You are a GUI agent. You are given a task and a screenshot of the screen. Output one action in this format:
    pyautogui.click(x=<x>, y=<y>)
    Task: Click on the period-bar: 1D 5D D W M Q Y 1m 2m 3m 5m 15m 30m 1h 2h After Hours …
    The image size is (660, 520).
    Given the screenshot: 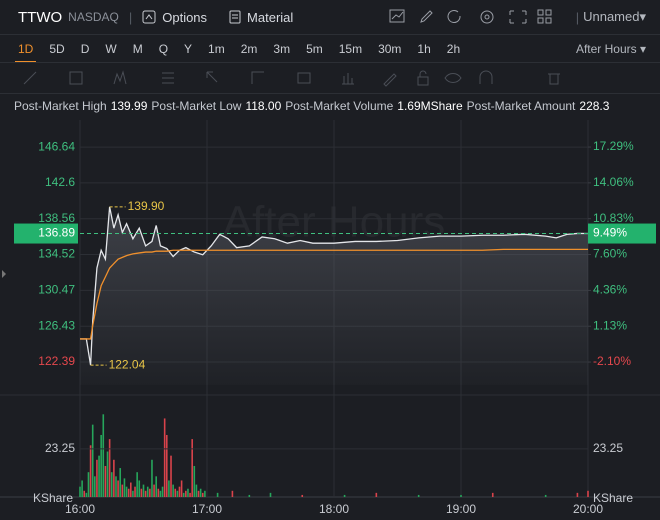 What is the action you would take?
    pyautogui.click(x=330, y=49)
    